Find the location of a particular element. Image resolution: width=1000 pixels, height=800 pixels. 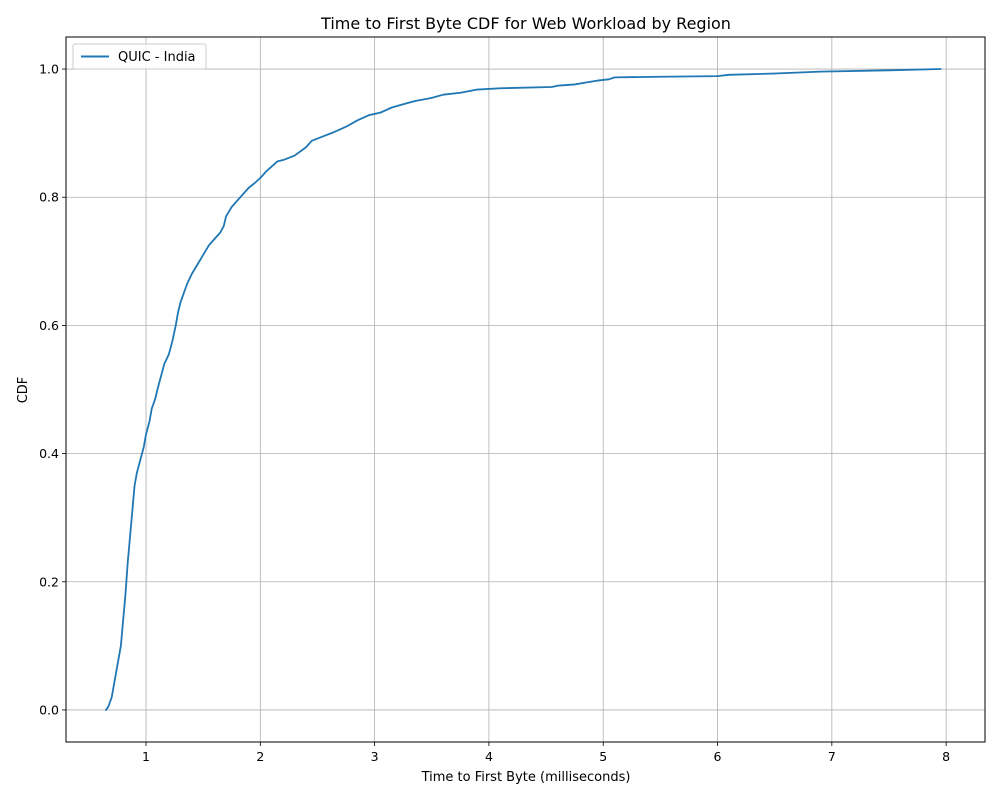

y-tick-label: 0.4 is located at coordinates (49, 453).